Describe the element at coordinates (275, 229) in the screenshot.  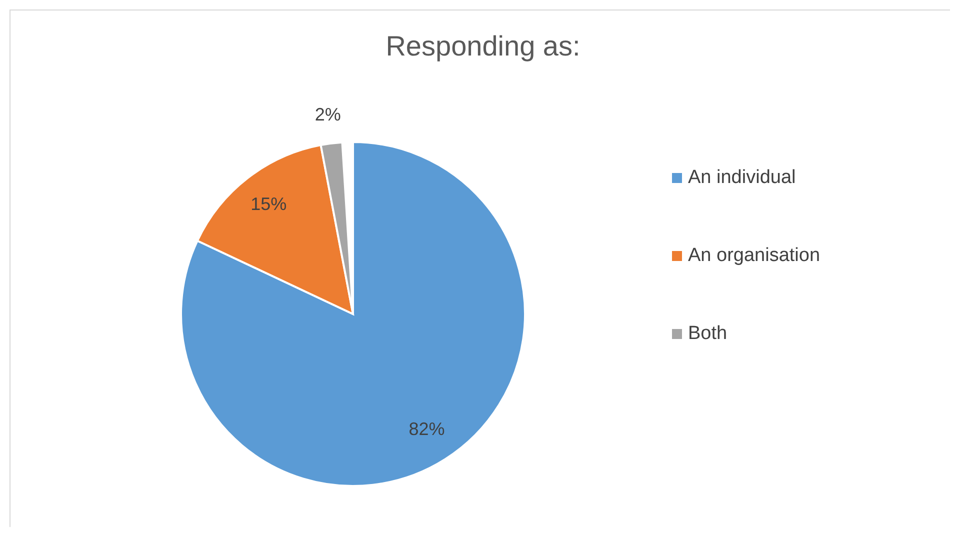
I see `pie-slice` at that location.